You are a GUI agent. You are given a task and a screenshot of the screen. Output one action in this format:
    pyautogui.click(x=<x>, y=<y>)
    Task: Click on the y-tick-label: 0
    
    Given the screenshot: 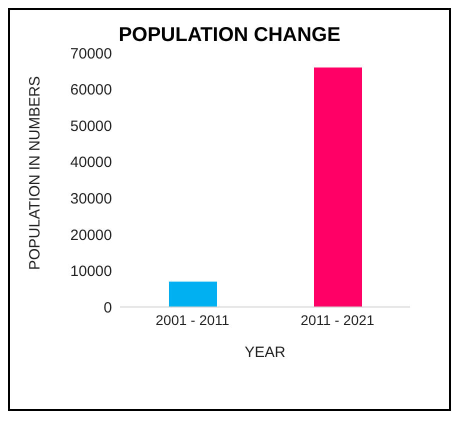 What is the action you would take?
    pyautogui.click(x=108, y=307)
    